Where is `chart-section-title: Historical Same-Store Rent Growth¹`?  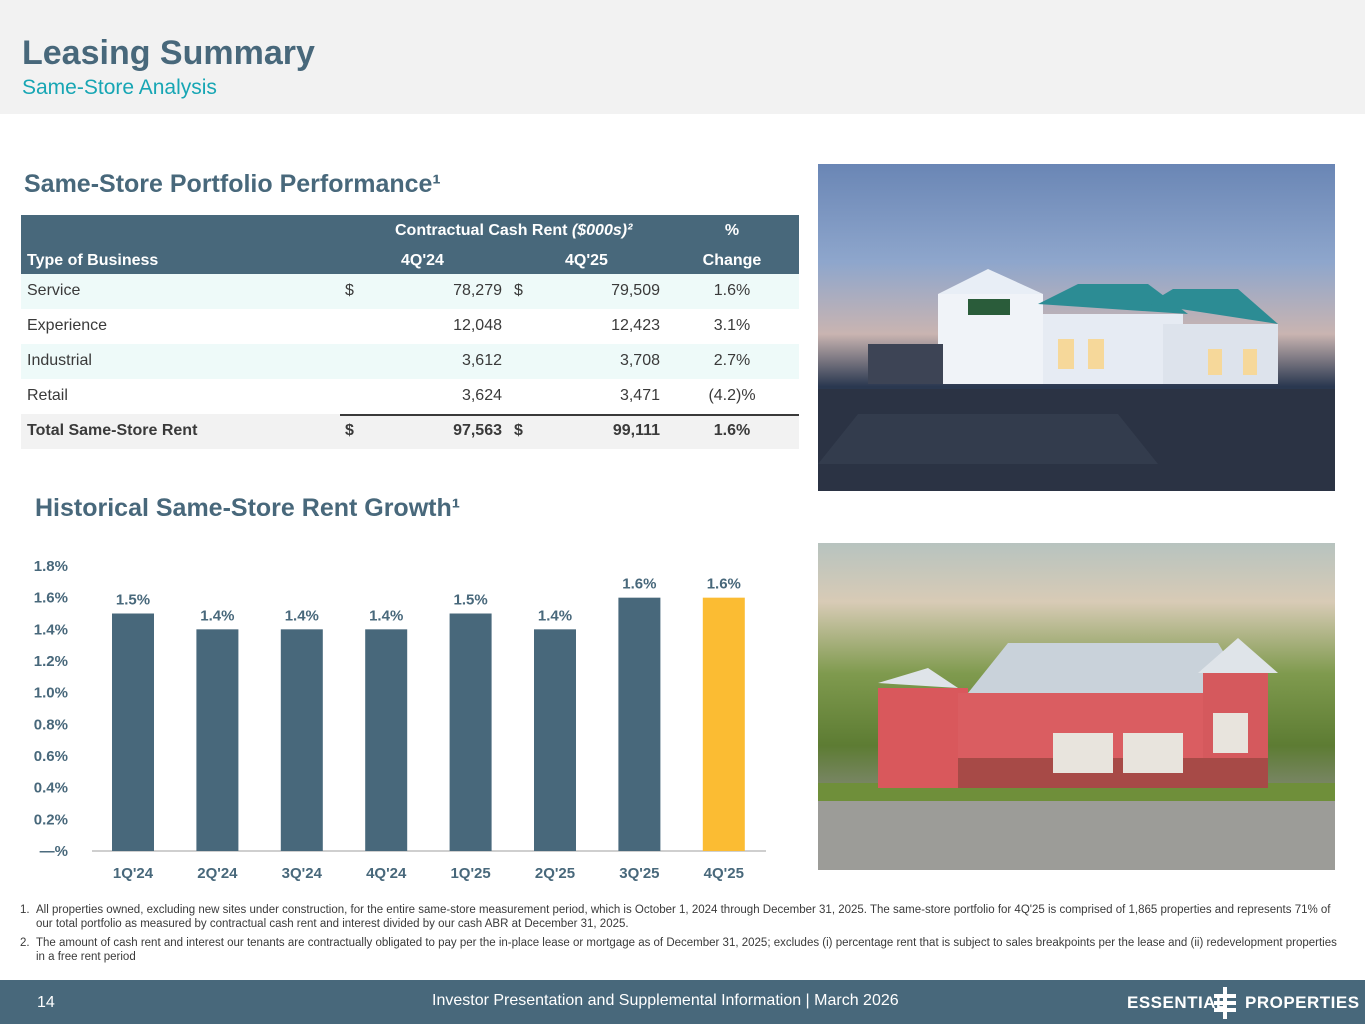
chart-section-title: Historical Same-Store Rent Growth¹ is located at coordinates (248, 508).